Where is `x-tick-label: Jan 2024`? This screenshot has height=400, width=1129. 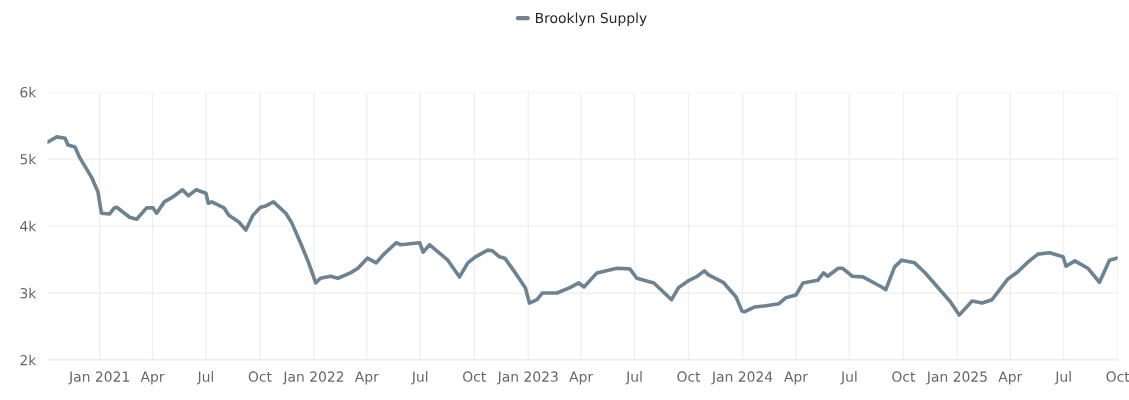 x-tick-label: Jan 2024 is located at coordinates (742, 378).